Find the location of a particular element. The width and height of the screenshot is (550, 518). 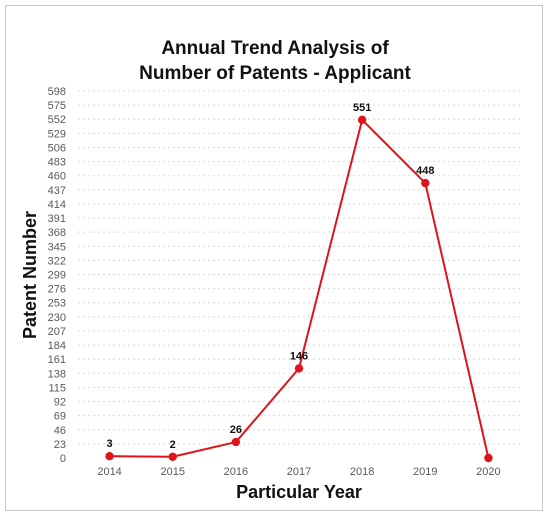

data-label: 551 is located at coordinates (362, 108).